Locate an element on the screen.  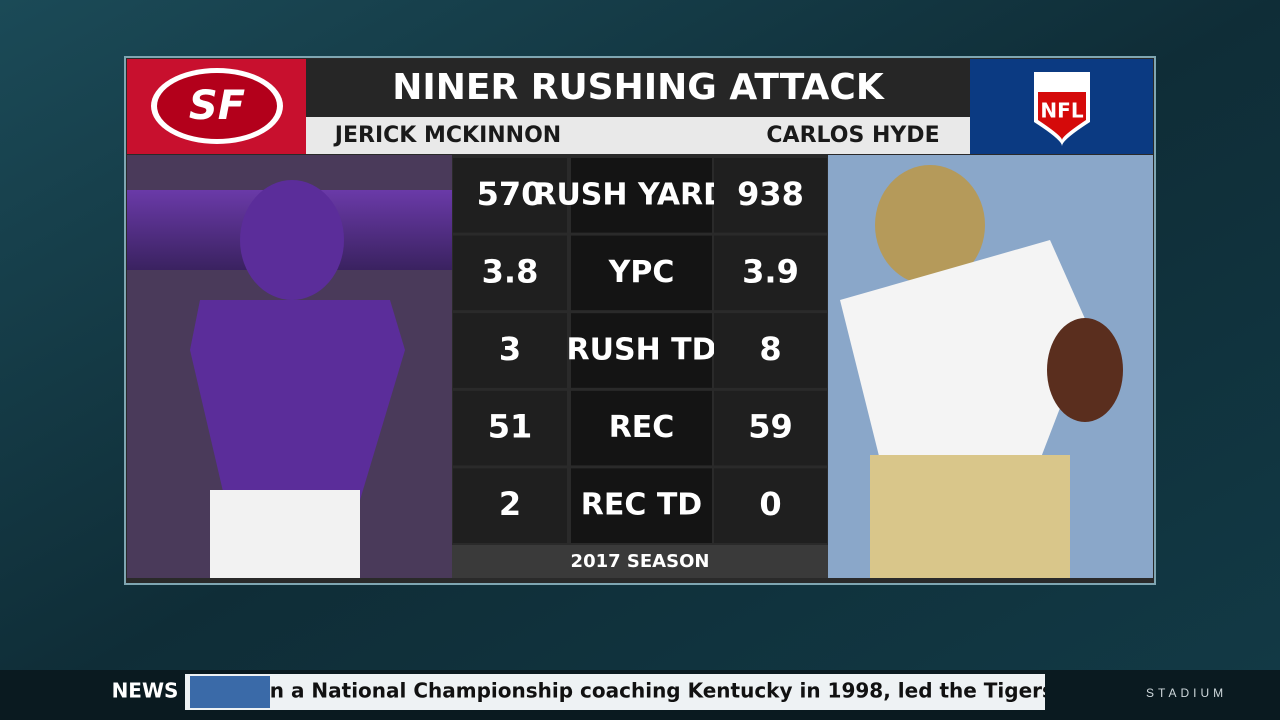
ticker-brand: STADIUM is located at coordinates (1186, 693).